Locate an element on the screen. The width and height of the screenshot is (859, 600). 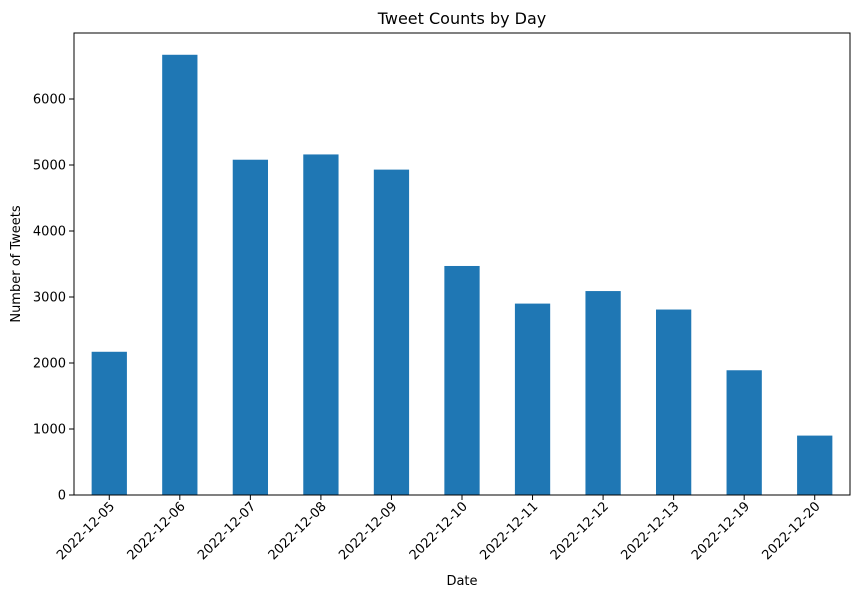
x-axis-label: Date is located at coordinates (461, 581).